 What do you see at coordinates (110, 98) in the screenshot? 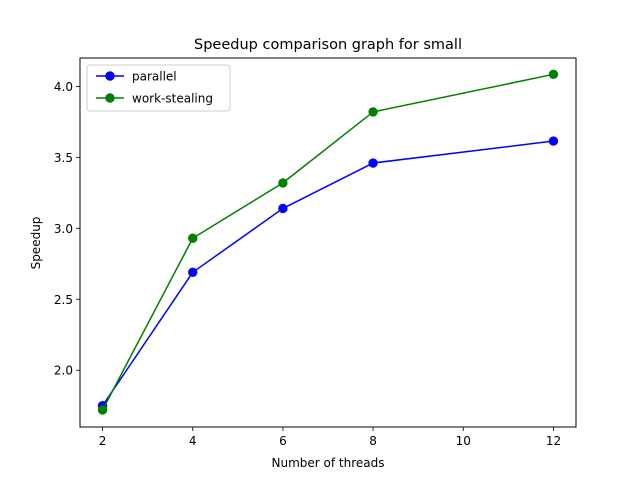
I see `legend-marker-work-stealing` at bounding box center [110, 98].